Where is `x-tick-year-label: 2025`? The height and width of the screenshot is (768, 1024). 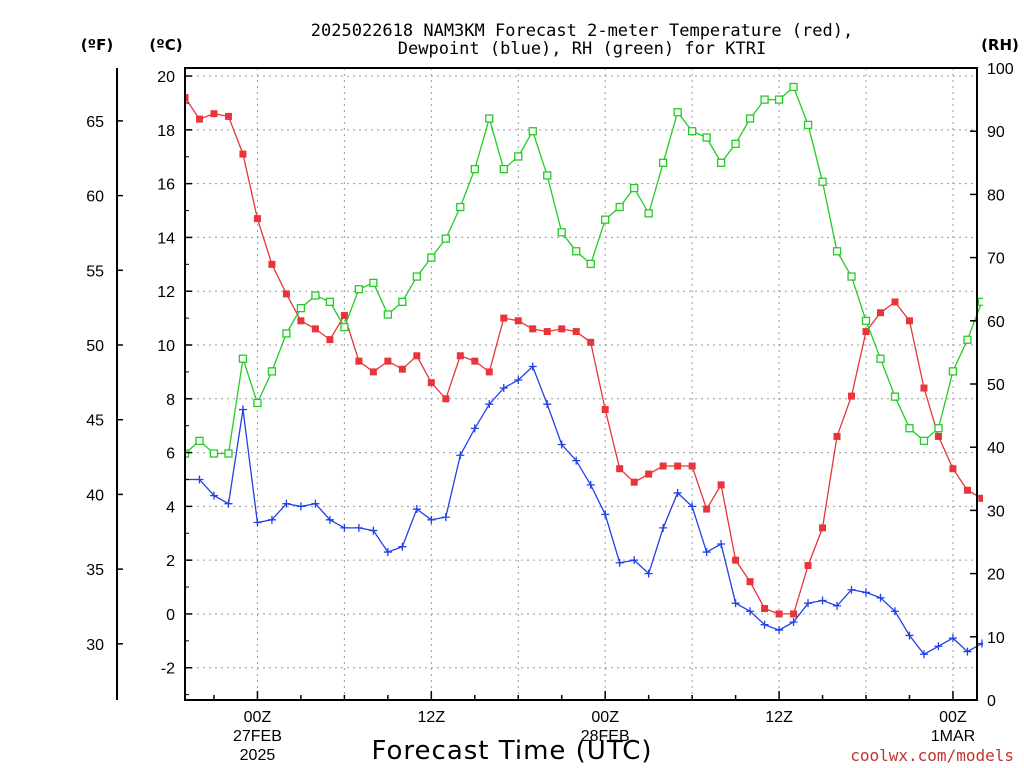
x-tick-year-label: 2025 is located at coordinates (258, 755).